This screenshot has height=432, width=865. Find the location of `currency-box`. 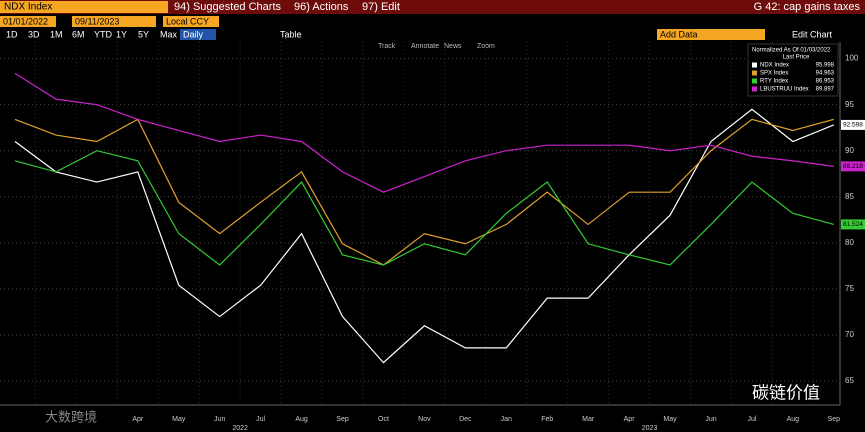

currency-box is located at coordinates (191, 21).